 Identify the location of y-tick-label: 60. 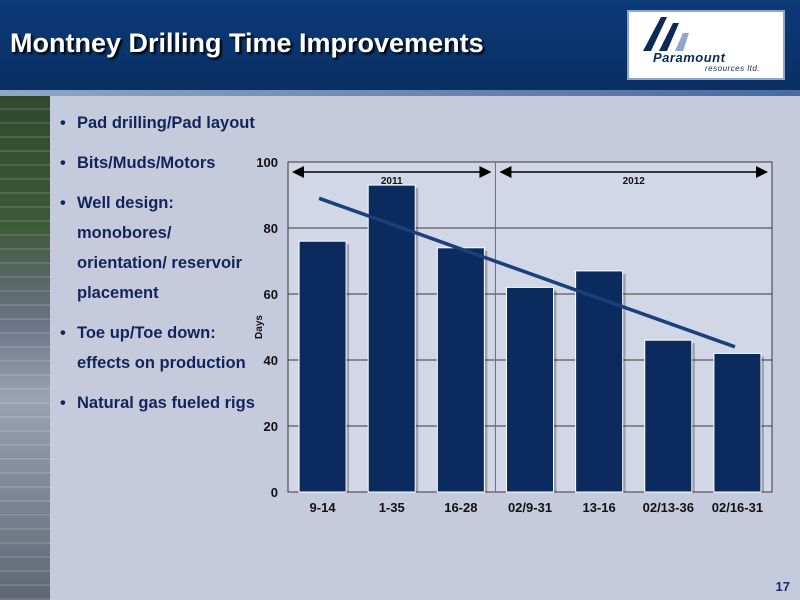
(271, 294).